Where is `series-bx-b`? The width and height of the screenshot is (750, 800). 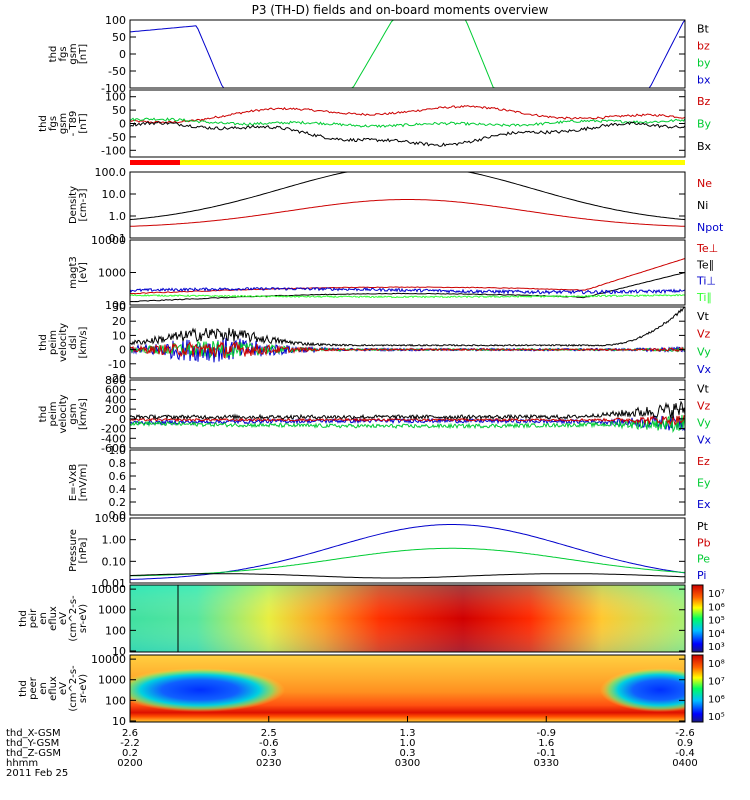 series-bx-b is located at coordinates (407, 54).